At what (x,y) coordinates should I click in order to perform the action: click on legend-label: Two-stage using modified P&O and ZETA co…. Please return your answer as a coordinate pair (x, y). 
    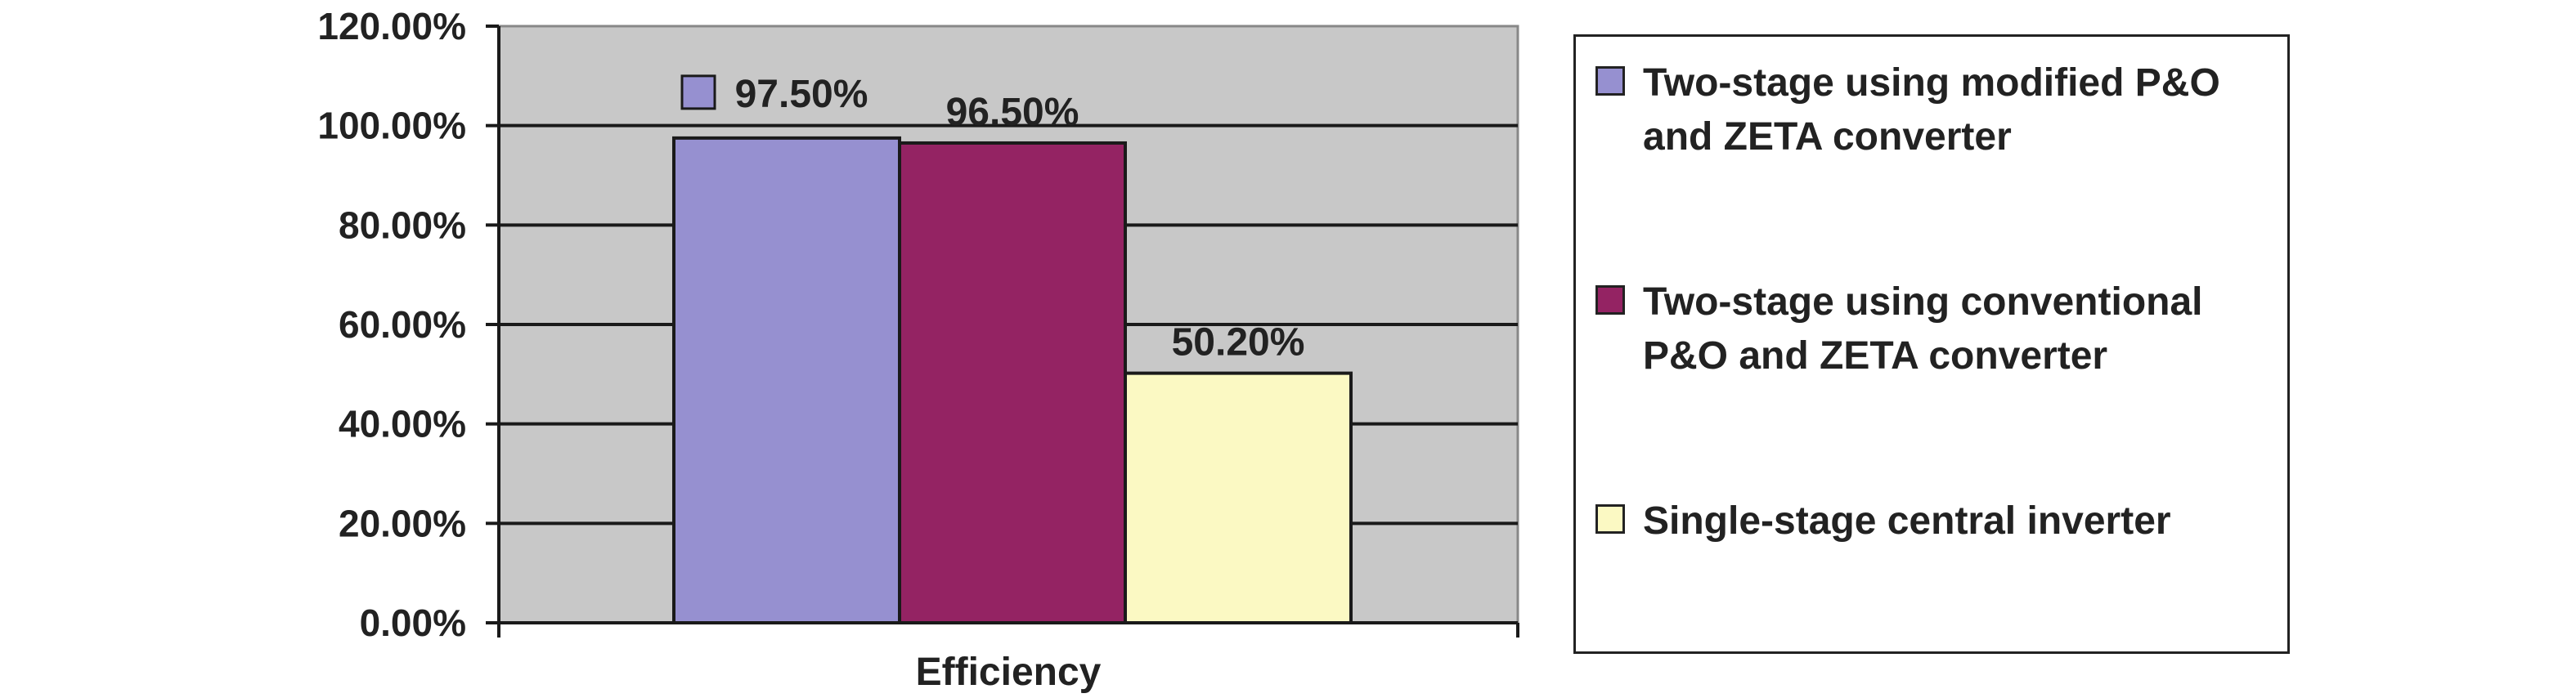
    Looking at the image, I should click on (1931, 110).